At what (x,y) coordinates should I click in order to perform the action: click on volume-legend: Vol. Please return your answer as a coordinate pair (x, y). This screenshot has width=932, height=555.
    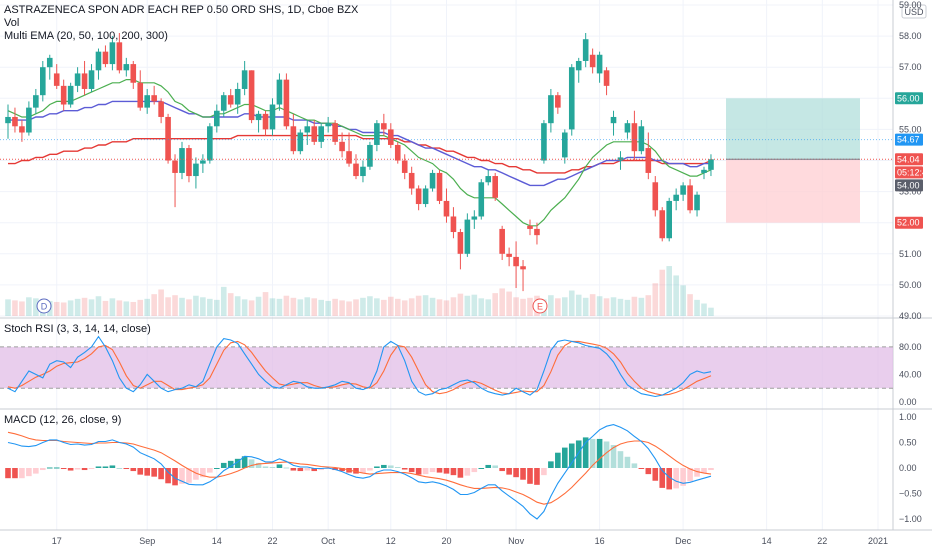
    Looking at the image, I should click on (11, 23).